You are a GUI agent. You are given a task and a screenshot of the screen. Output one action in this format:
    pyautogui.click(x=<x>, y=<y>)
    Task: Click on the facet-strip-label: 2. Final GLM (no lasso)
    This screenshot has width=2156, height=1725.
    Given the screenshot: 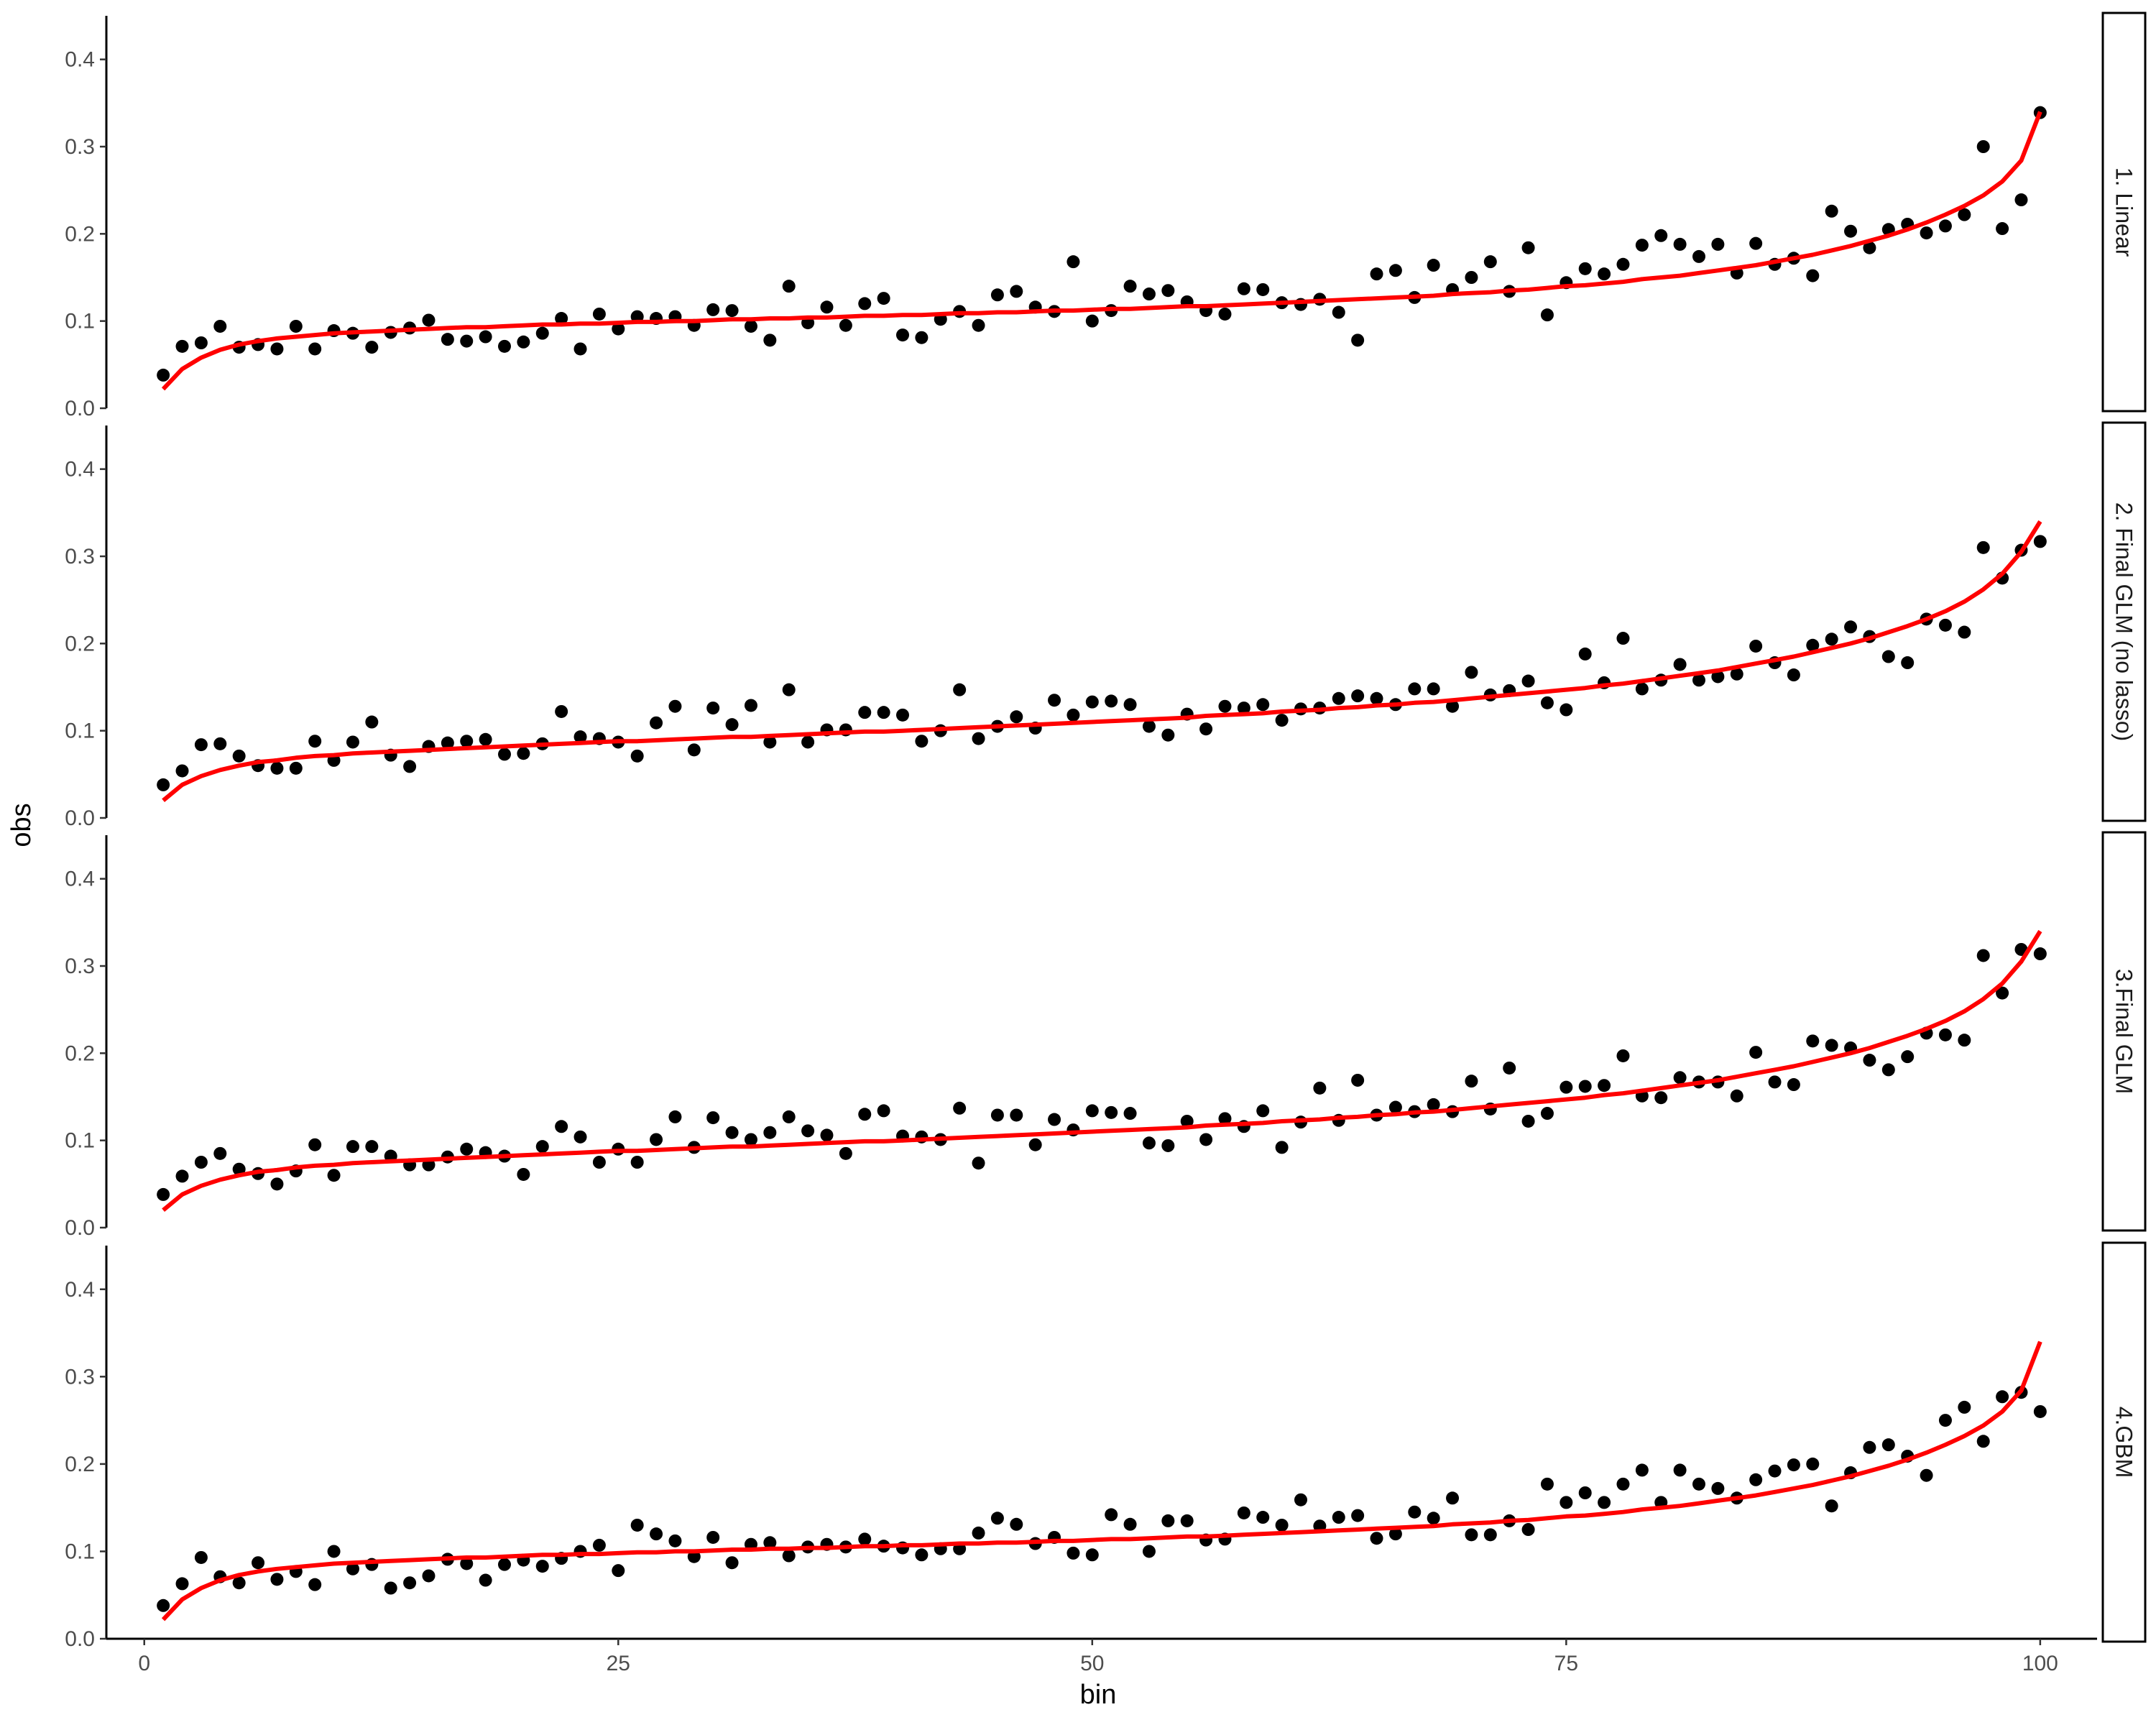 What is the action you would take?
    pyautogui.click(x=2124, y=622)
    